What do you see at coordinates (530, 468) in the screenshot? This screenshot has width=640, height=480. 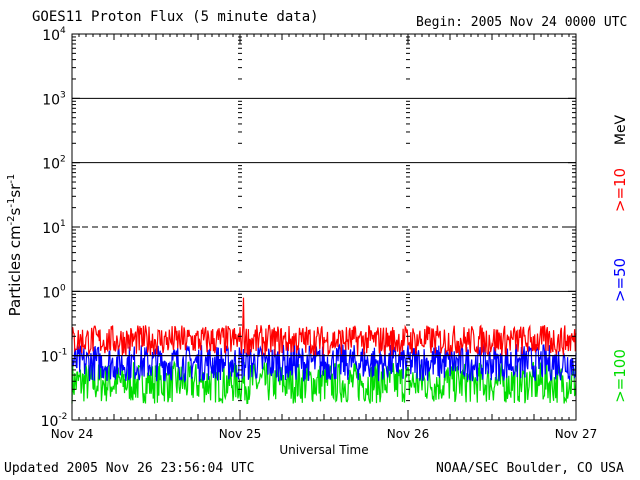 I see `credit-label: NOAA/SEC Boulder, CO USA` at bounding box center [530, 468].